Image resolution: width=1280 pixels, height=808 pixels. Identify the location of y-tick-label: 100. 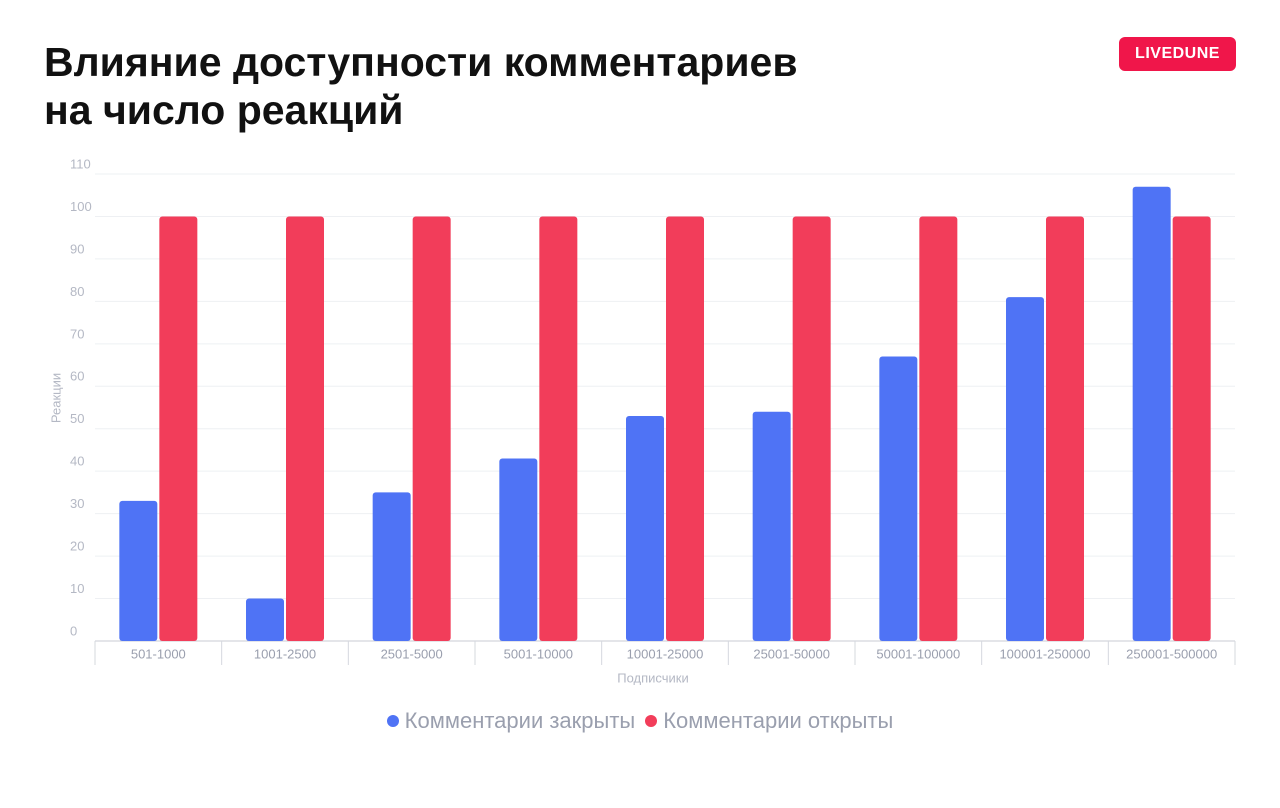
(81, 206).